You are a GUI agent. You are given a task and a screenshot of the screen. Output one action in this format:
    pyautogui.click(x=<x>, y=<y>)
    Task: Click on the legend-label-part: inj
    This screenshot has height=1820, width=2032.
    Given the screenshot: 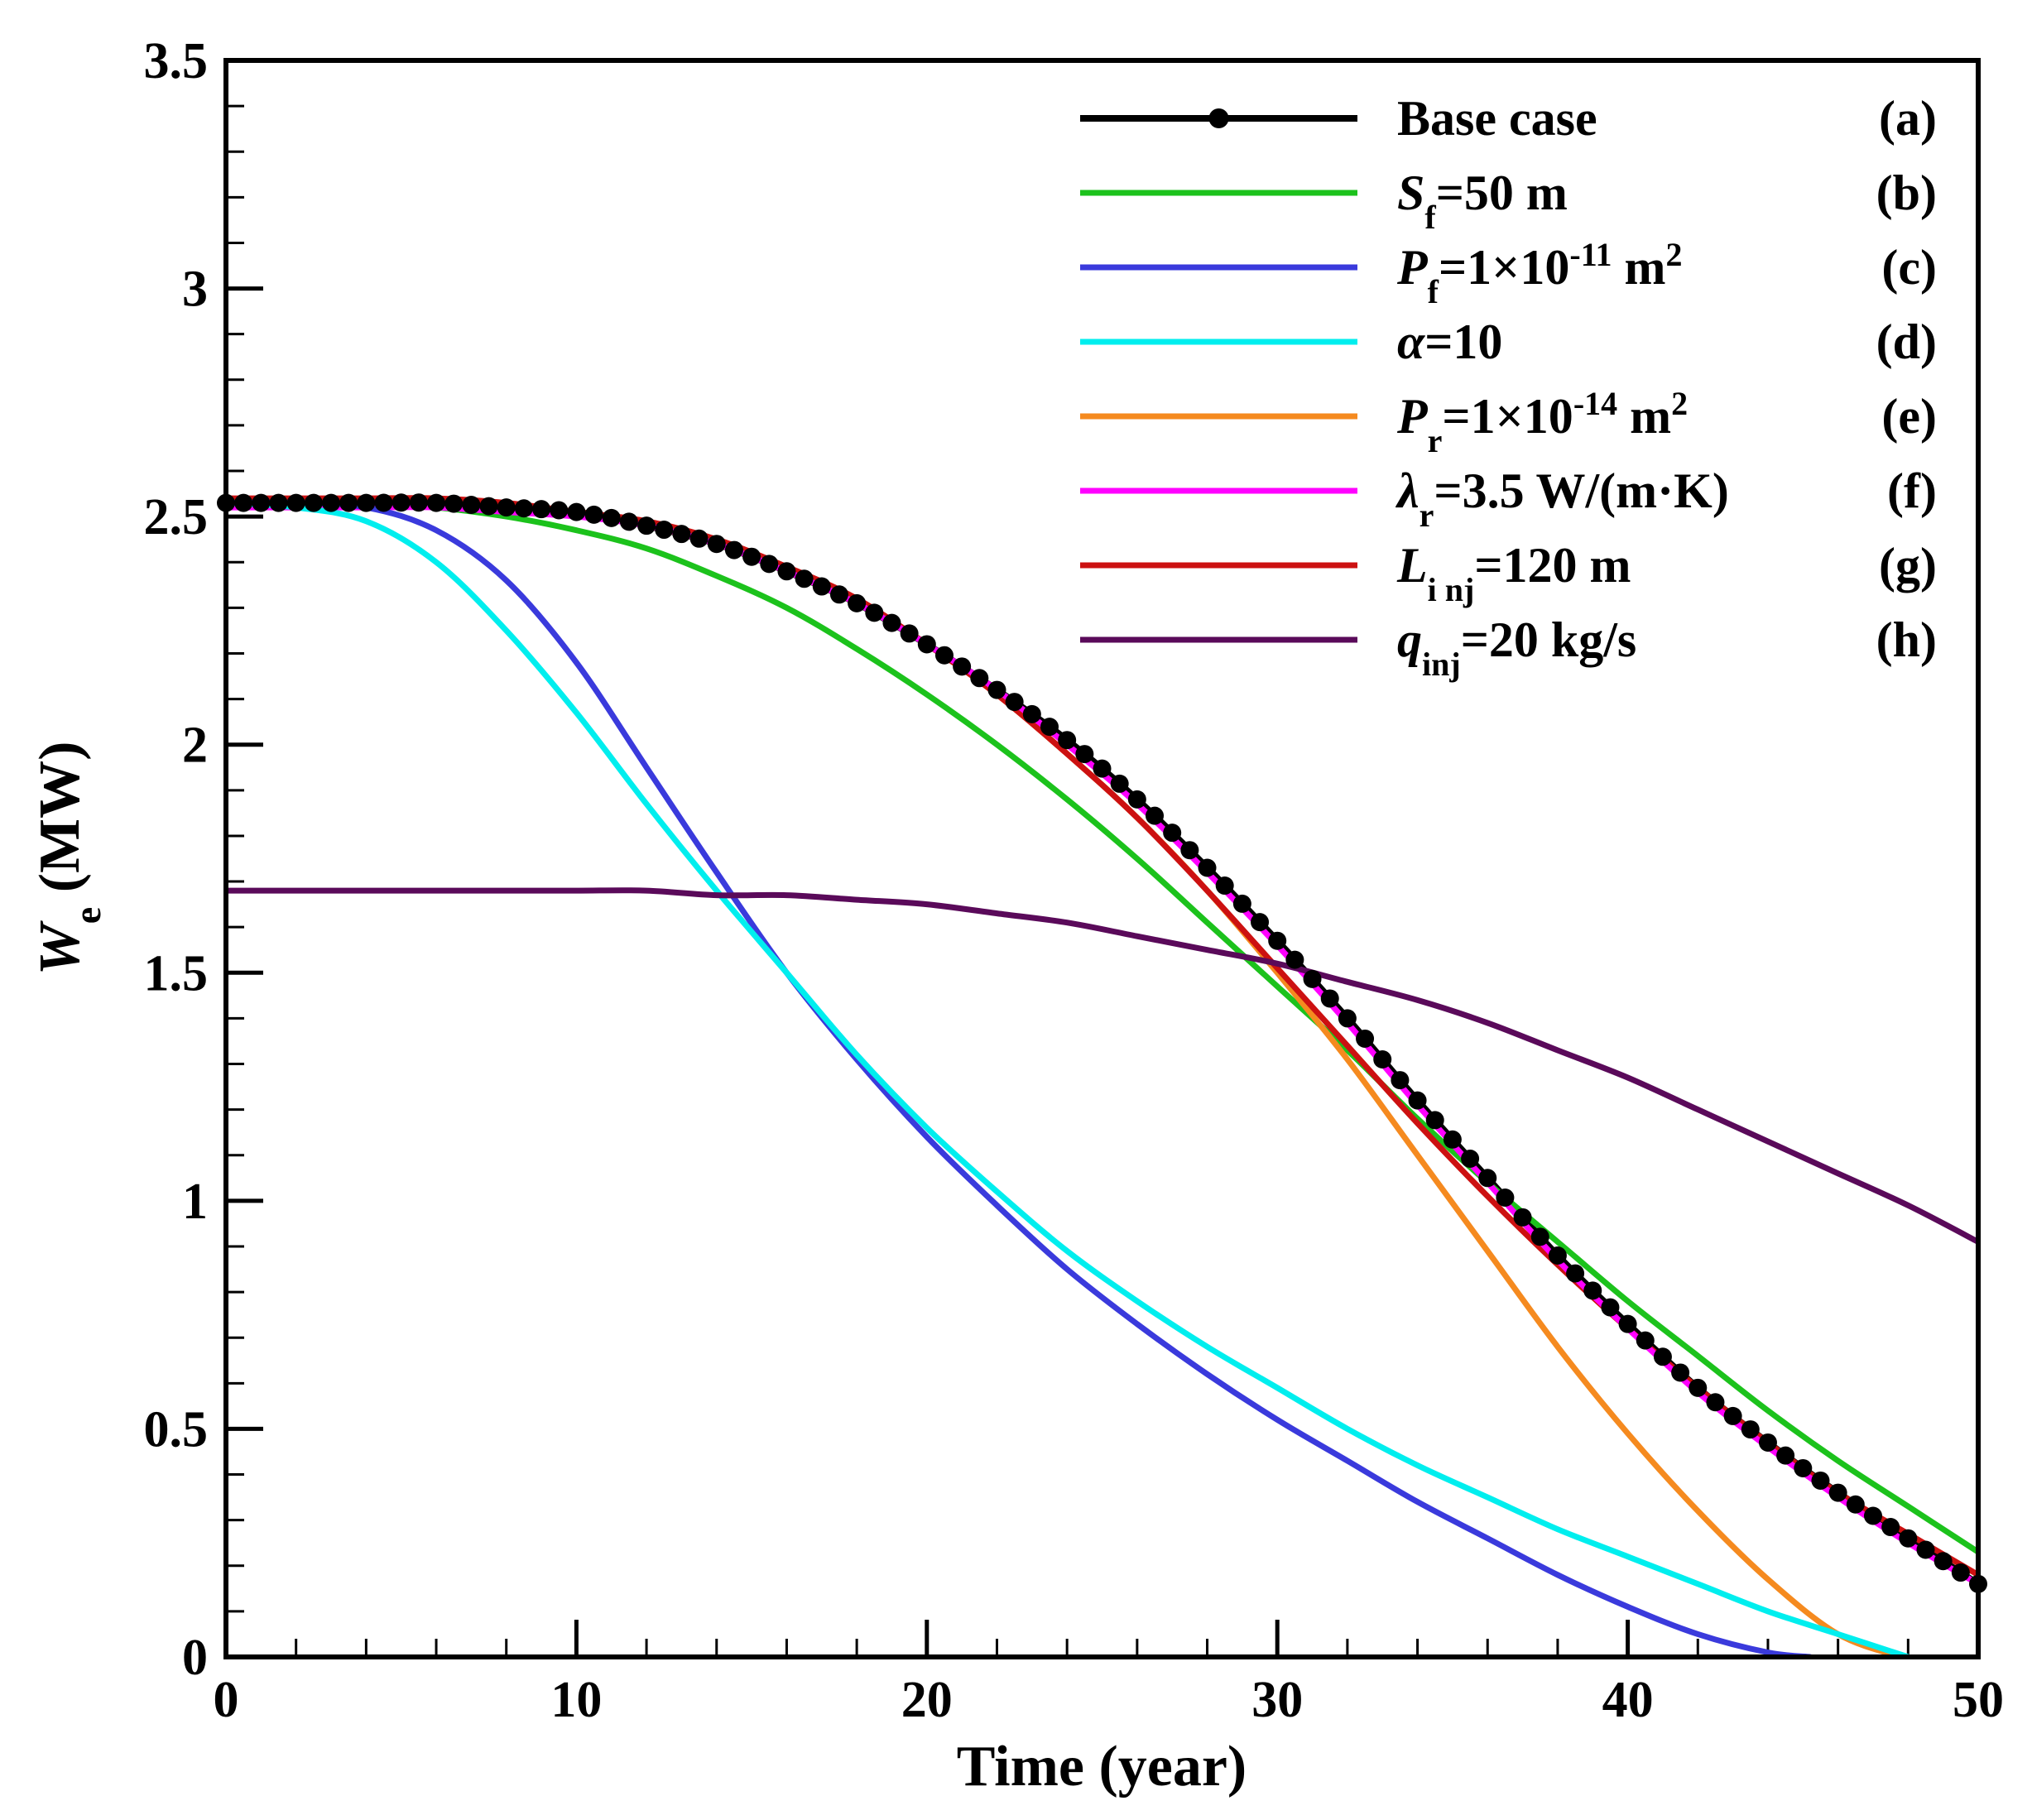 What is the action you would take?
    pyautogui.click(x=1441, y=664)
    